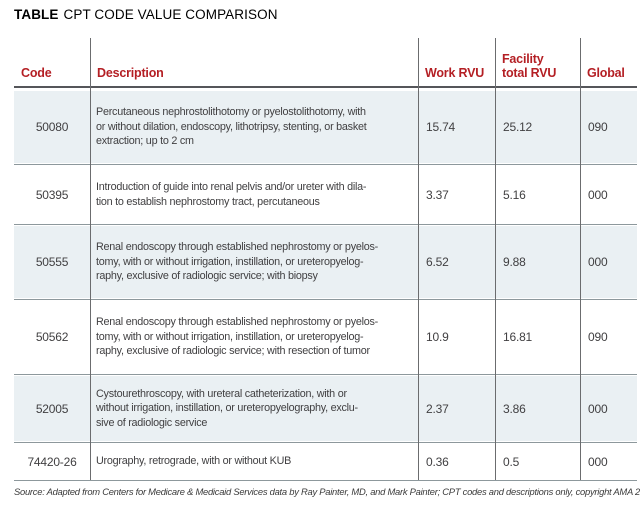  Describe the element at coordinates (437, 262) in the screenshot. I see `work-rvu-cell: 6.52` at that location.